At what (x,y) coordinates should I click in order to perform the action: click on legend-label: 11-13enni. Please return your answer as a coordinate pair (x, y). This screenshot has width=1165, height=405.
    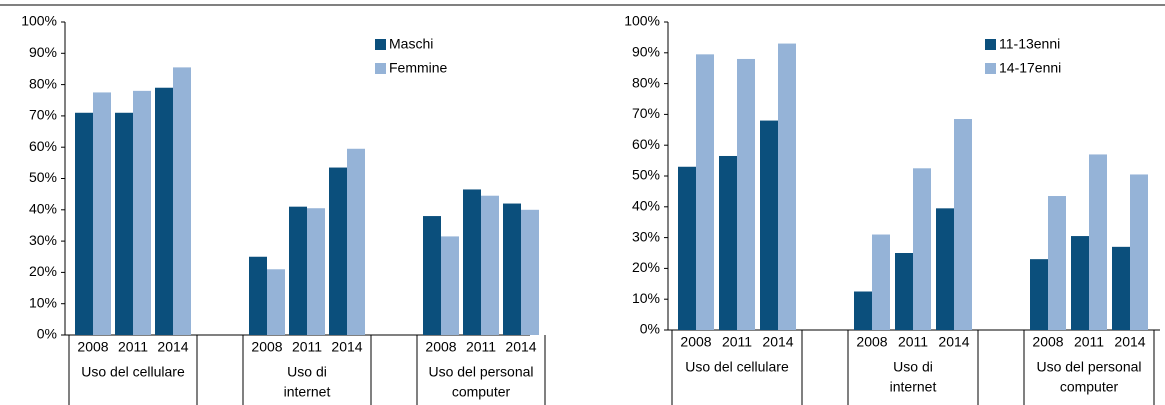
    Looking at the image, I should click on (1029, 44).